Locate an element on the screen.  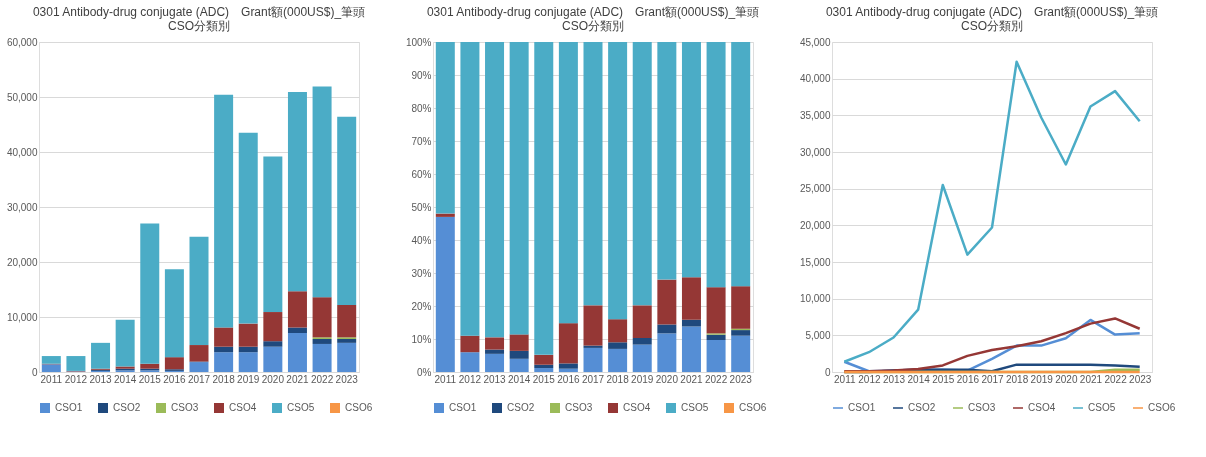
y-tick-label: 10% is located at coordinates (421, 339).